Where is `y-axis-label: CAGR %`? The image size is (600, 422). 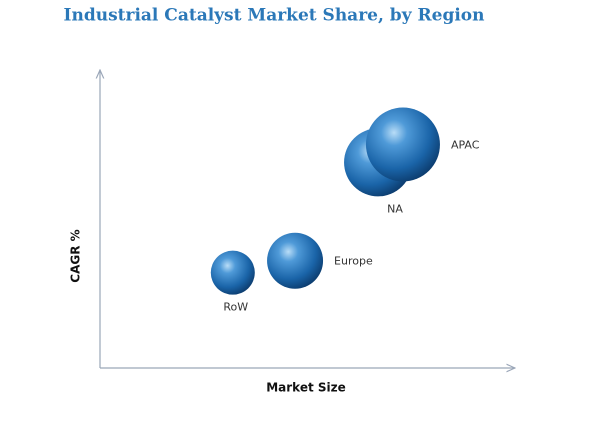 y-axis-label: CAGR % is located at coordinates (76, 255).